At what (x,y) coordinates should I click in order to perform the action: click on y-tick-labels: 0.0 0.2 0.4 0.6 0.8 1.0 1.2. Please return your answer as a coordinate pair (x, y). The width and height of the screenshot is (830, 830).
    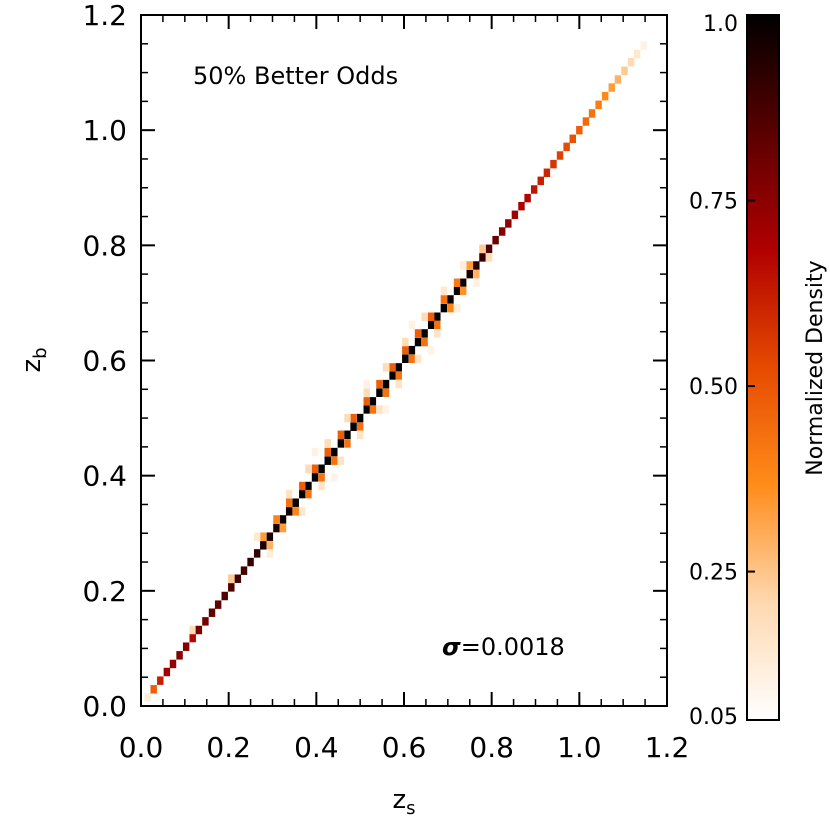
    Looking at the image, I should click on (104, 361).